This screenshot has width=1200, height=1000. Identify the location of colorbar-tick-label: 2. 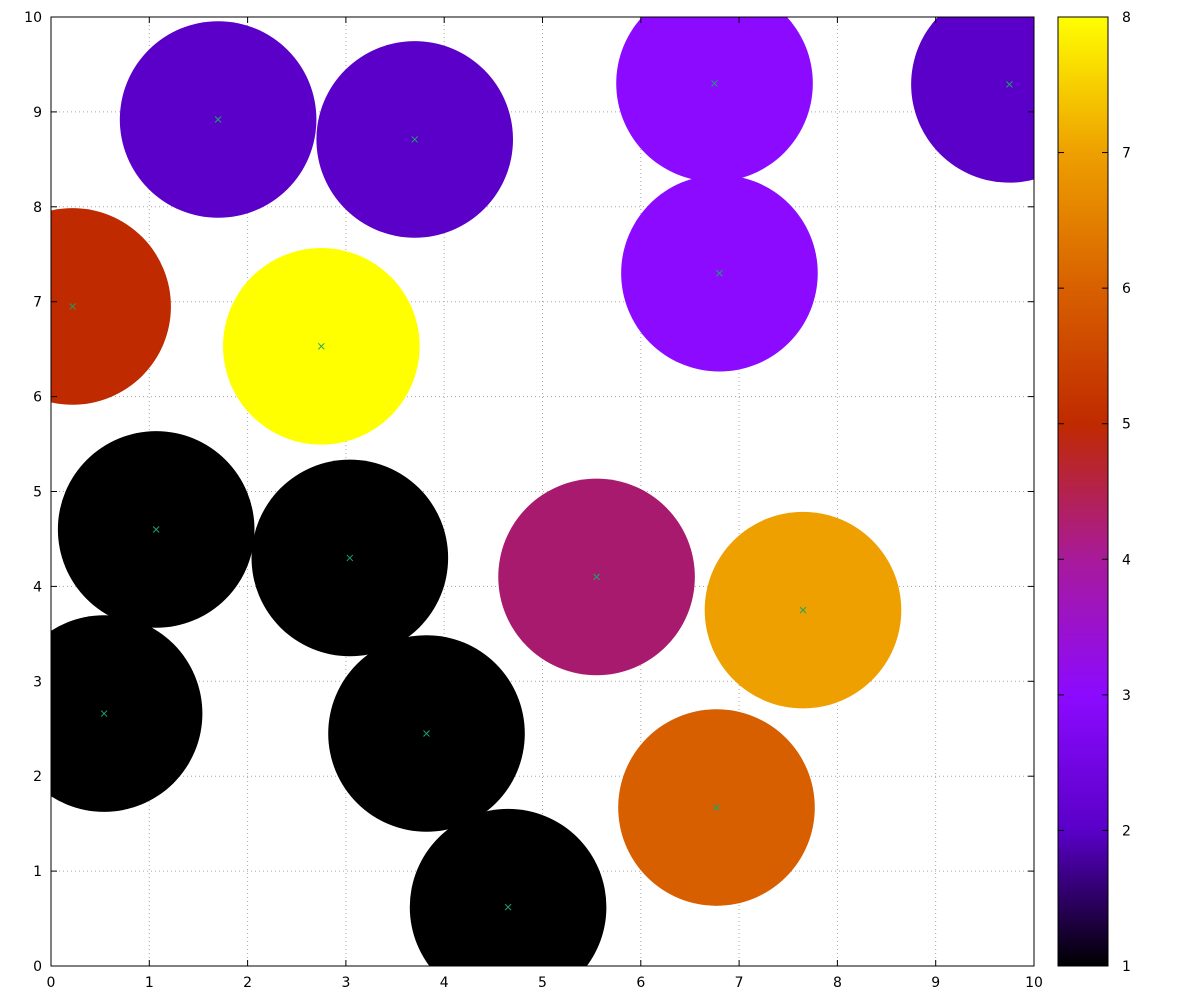
(1126, 831).